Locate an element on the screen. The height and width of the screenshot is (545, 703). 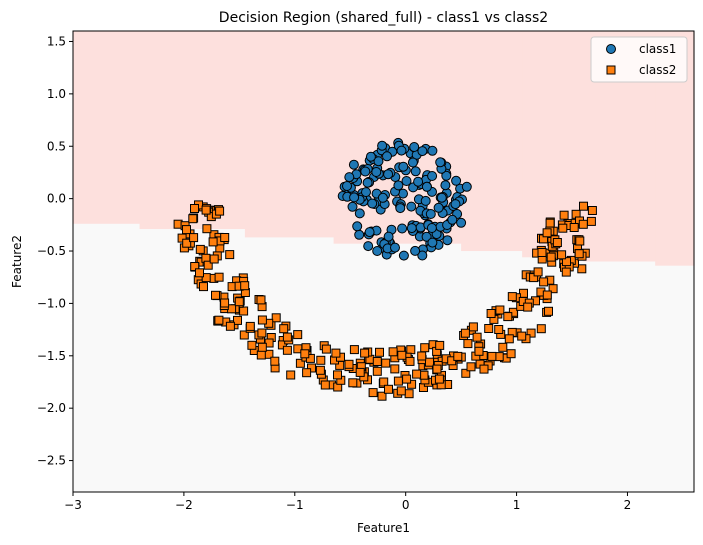
legend-label-class2: class2 is located at coordinates (657, 70).